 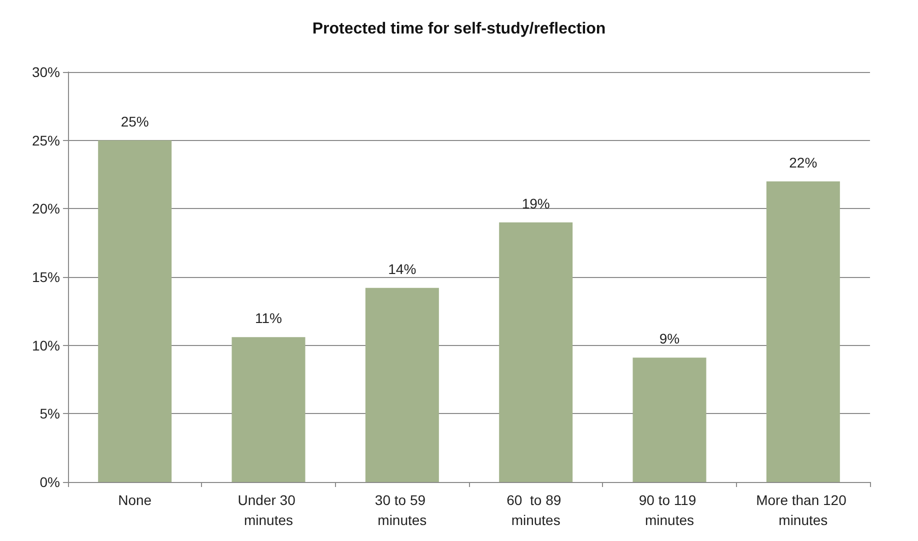 I want to click on y-tick-label: 30%, so click(x=46, y=72).